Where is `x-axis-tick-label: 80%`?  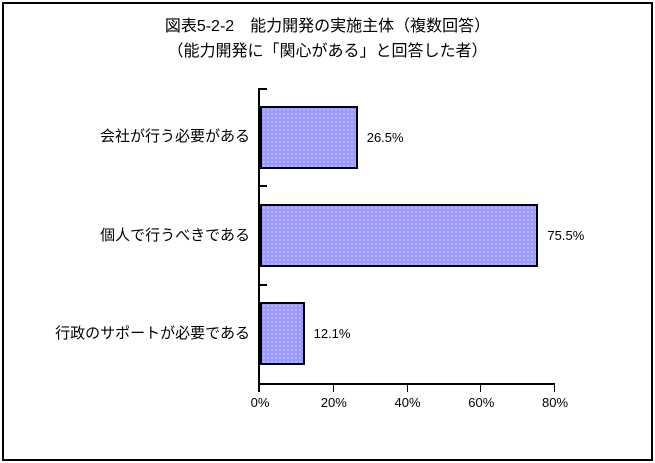 x-axis-tick-label: 80% is located at coordinates (555, 402).